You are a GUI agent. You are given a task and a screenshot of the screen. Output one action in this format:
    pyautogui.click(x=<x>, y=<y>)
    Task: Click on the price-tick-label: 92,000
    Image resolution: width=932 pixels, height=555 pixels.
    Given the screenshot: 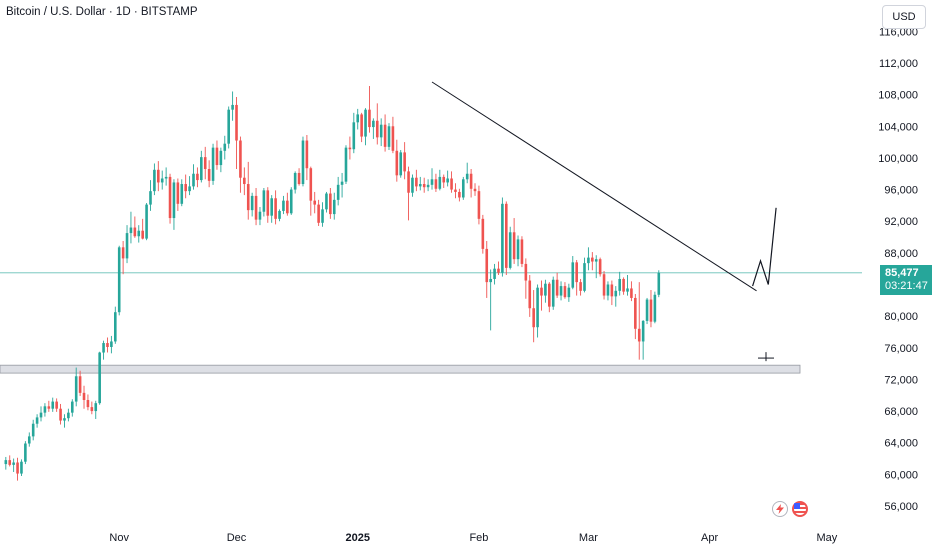 What is the action you would take?
    pyautogui.click(x=901, y=222)
    